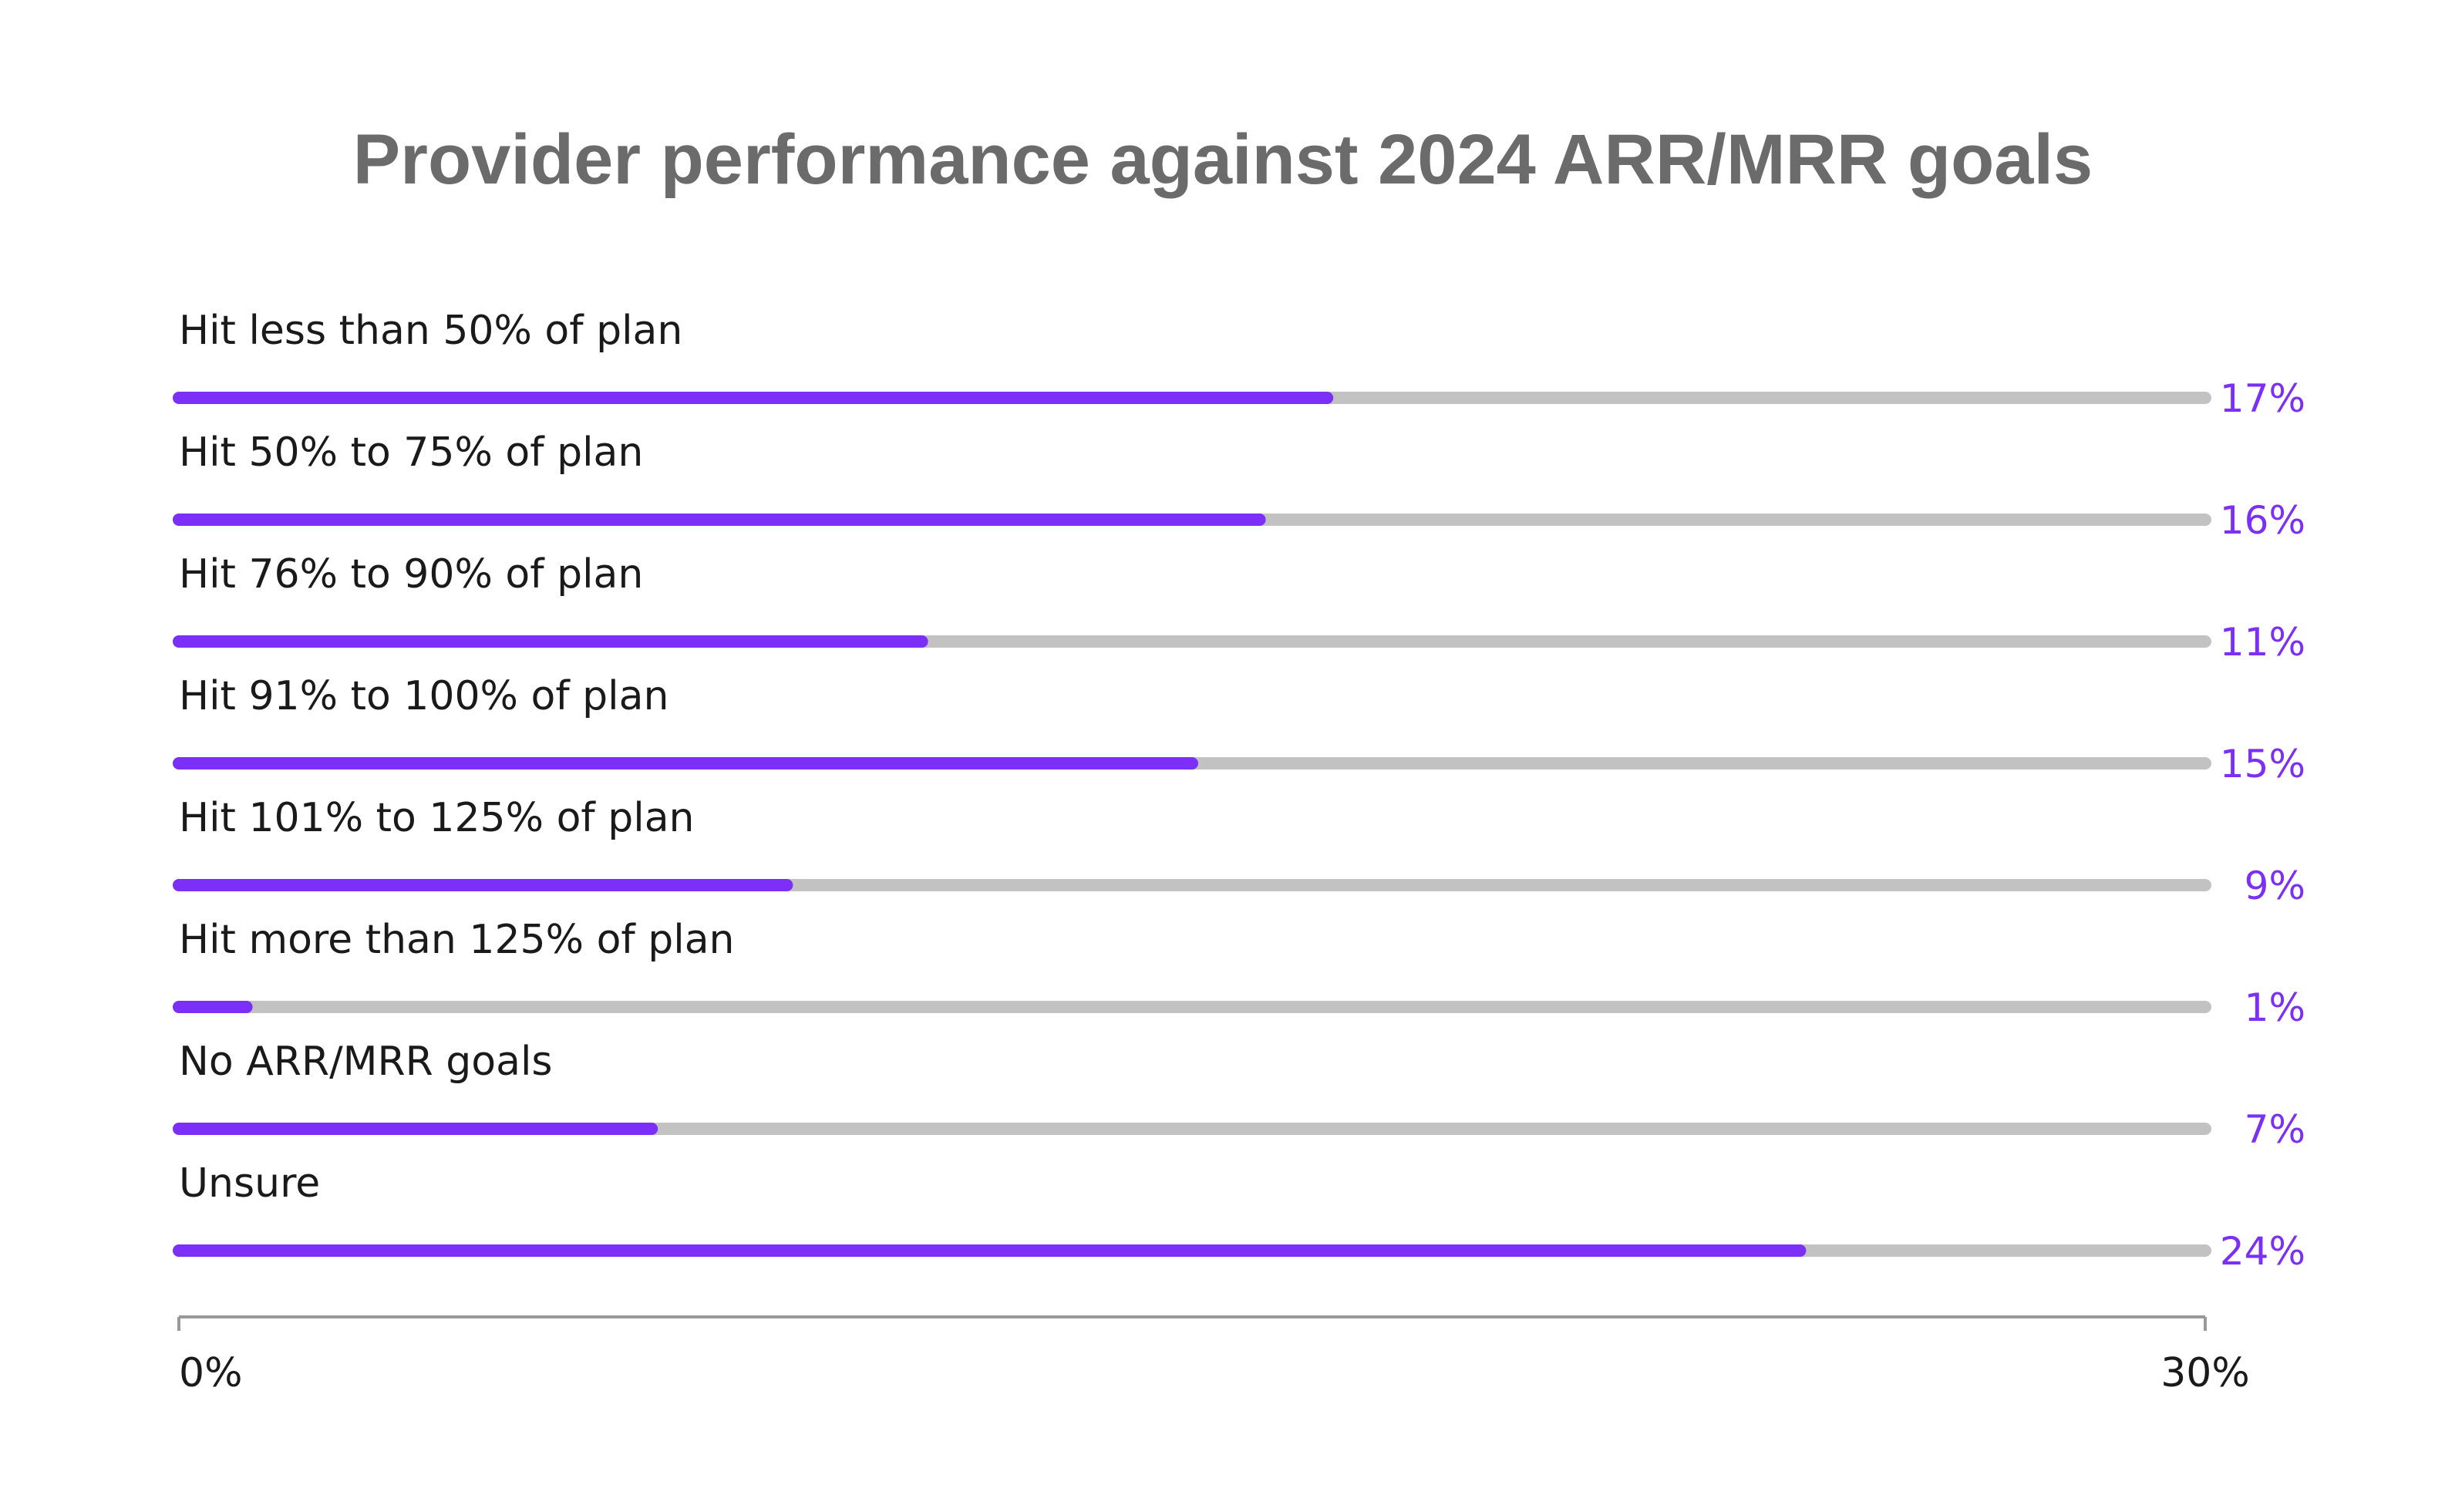 The image size is (2445, 1512). I want to click on category-label: Hit 91% to 100% of plan, so click(424, 696).